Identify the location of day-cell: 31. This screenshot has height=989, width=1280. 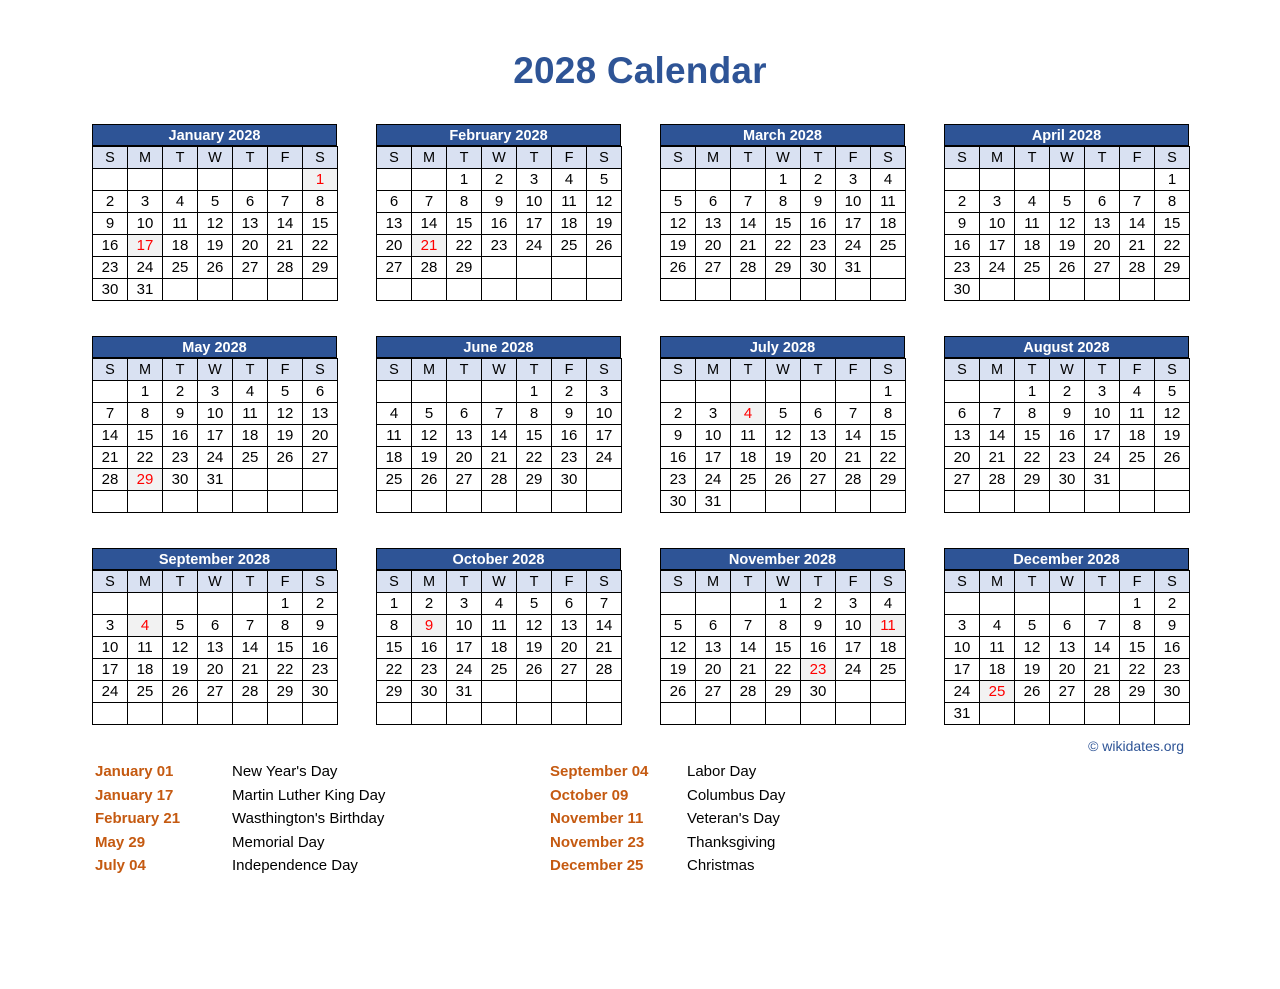
(464, 691).